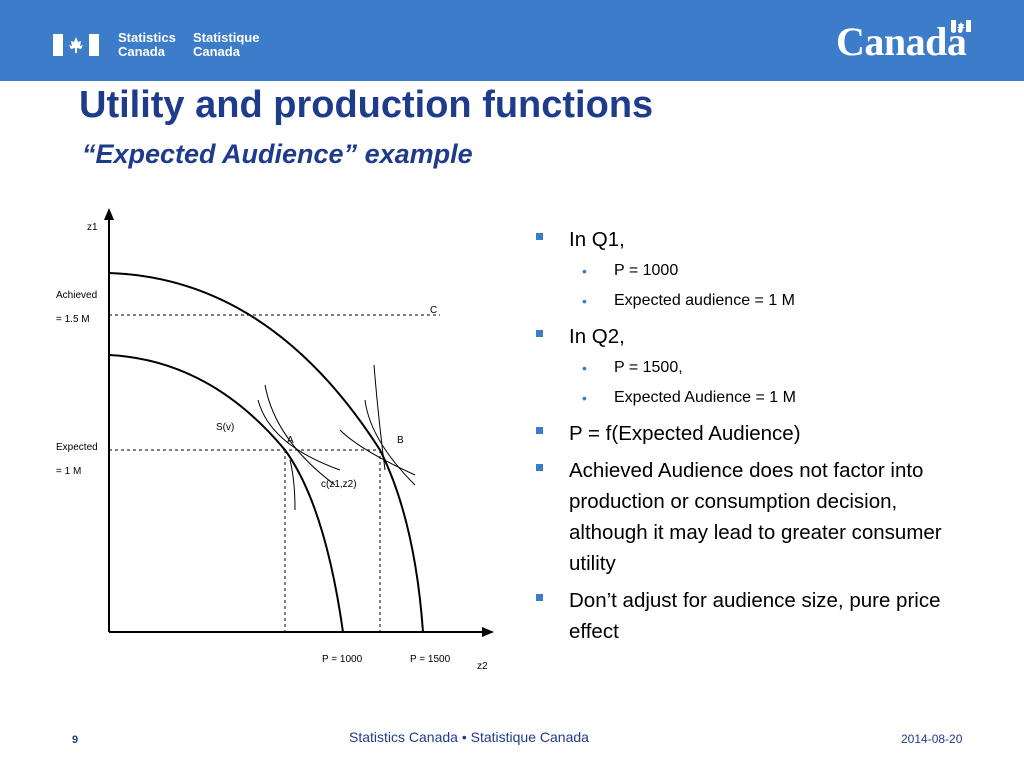 Image resolution: width=1024 pixels, height=768 pixels. I want to click on p1000-label: P = 1000, so click(342, 659).